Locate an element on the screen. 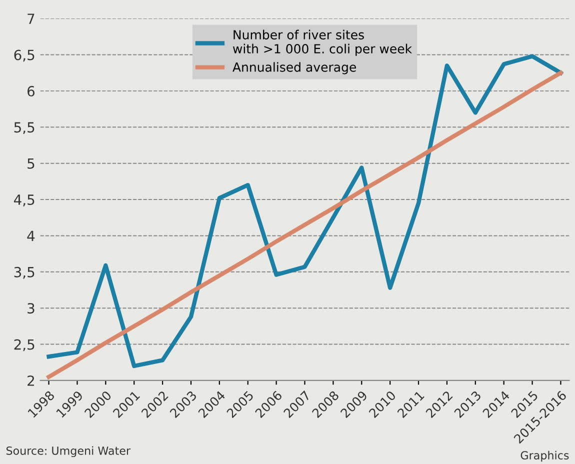 The height and width of the screenshot is (464, 575). y-tick-label: 6,5 is located at coordinates (24, 56).